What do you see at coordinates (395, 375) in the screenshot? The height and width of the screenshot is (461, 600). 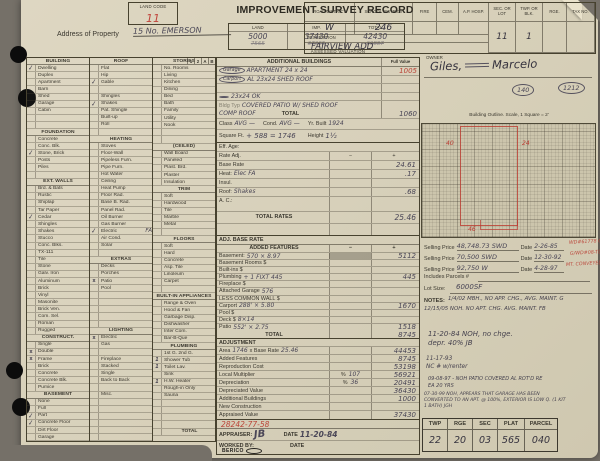 I see `adjustment-value-cell: 56921` at bounding box center [395, 375].